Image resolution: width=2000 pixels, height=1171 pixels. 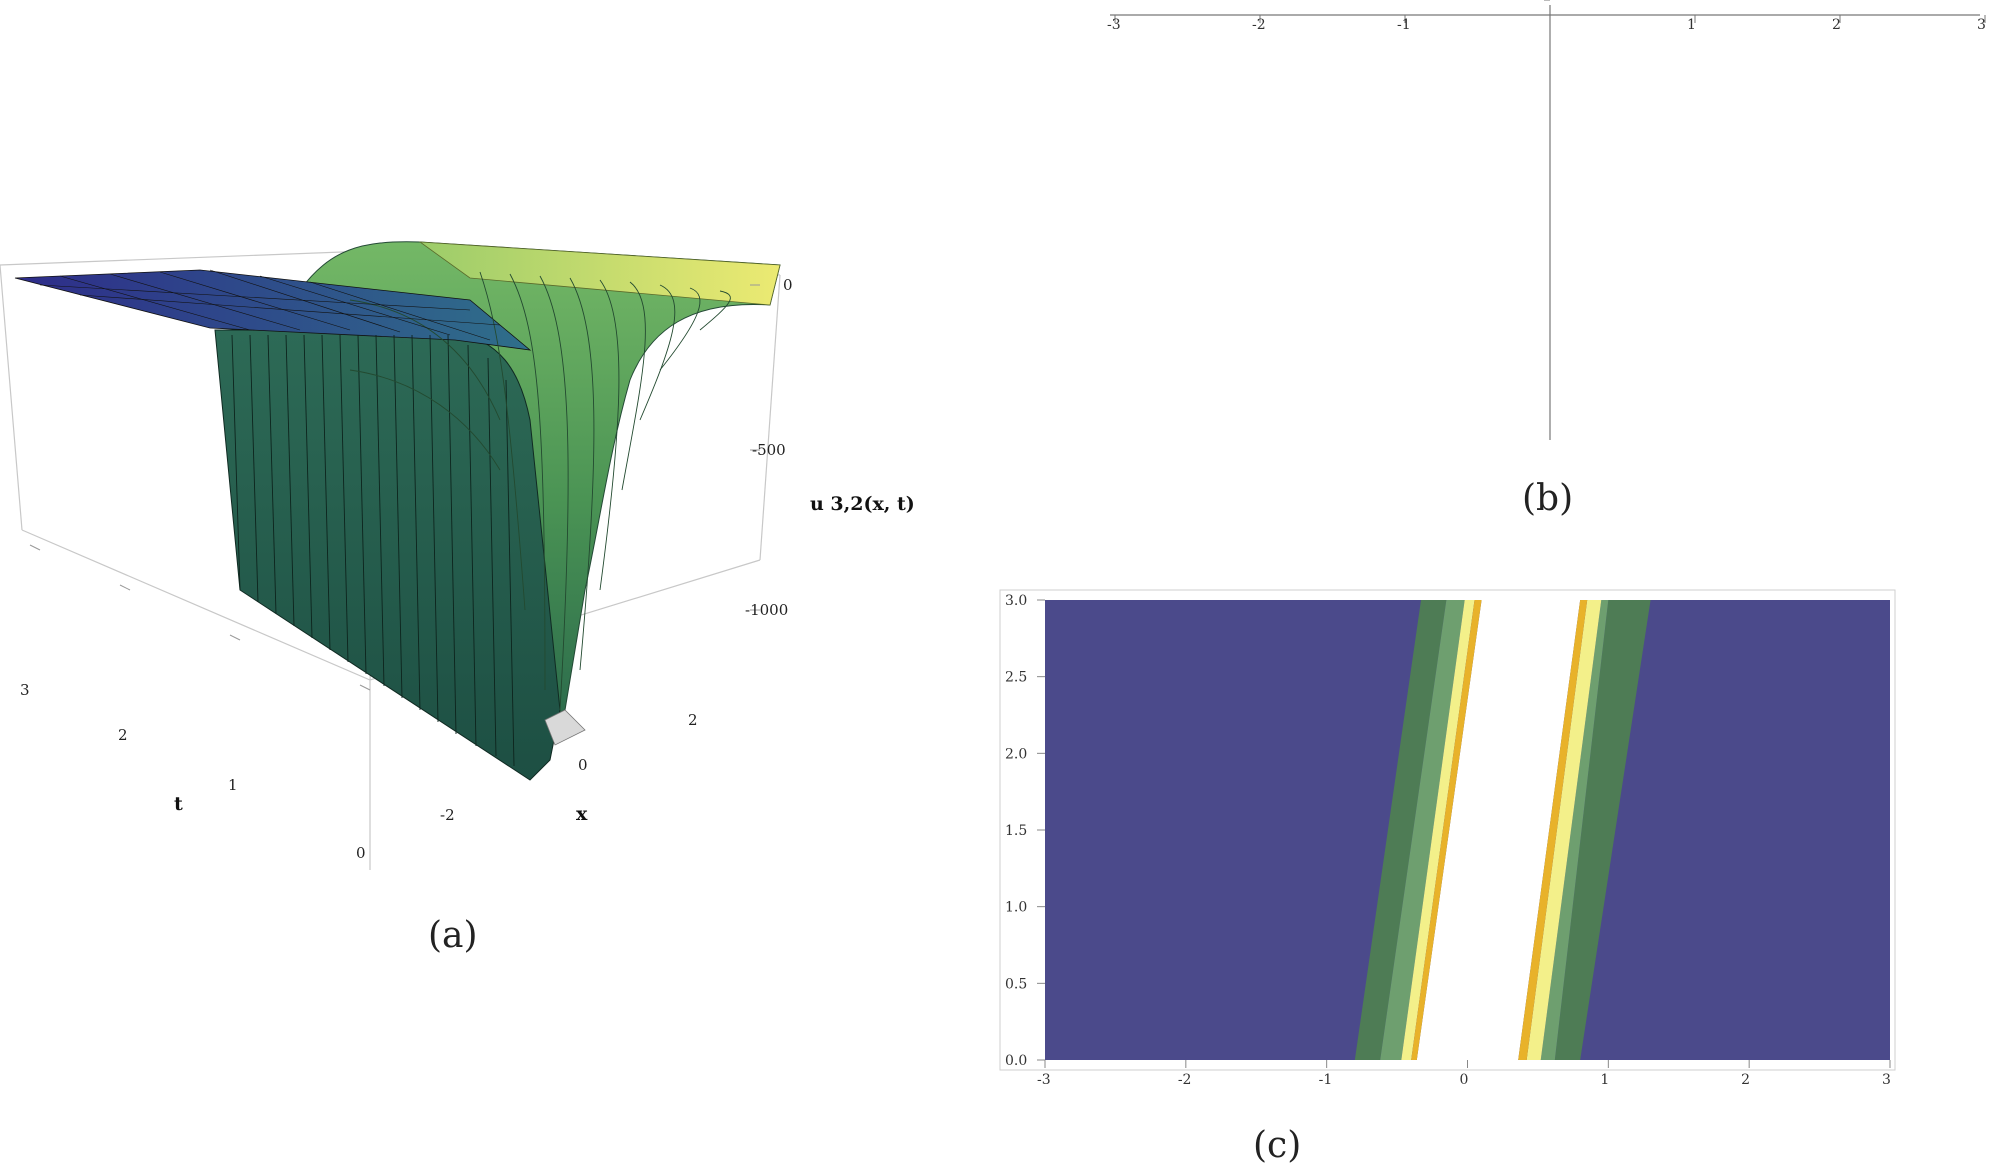 What do you see at coordinates (25, 690) in the screenshot?
I see `t-tick-3: 3` at bounding box center [25, 690].